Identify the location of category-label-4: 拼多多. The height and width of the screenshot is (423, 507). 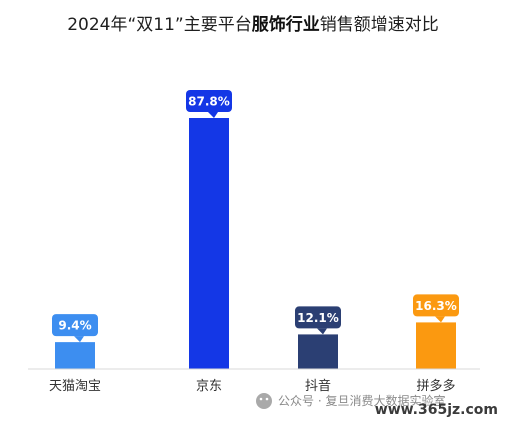
(435, 386).